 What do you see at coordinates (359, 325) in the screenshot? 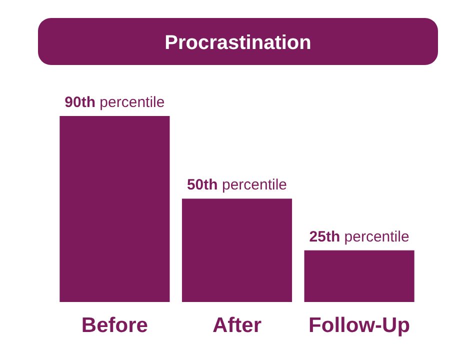
I see `x-tick-label: Follow-Up` at bounding box center [359, 325].